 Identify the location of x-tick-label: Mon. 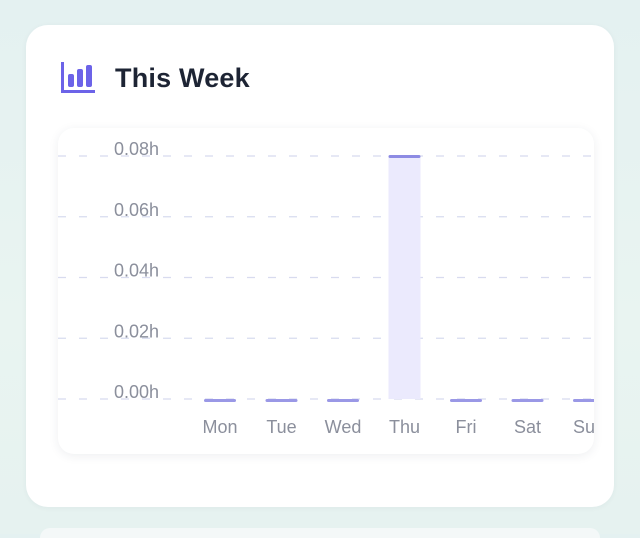
(219, 427).